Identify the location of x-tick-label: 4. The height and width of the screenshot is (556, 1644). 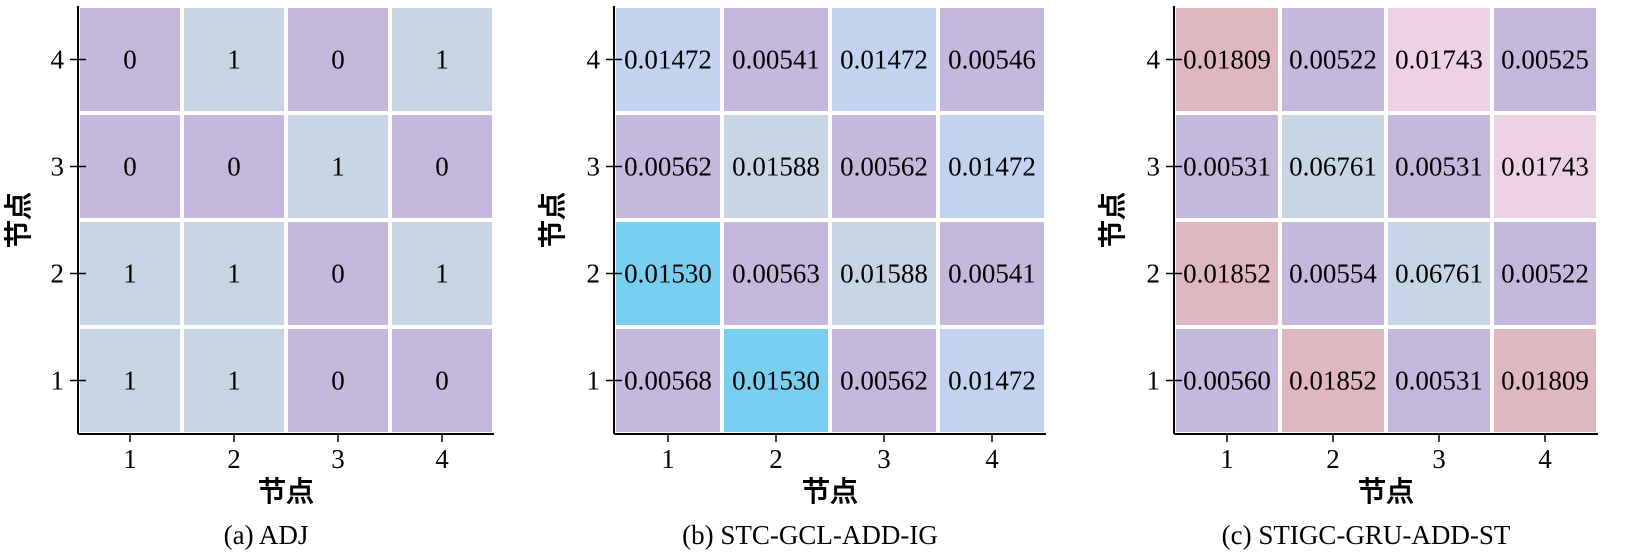
(442, 459).